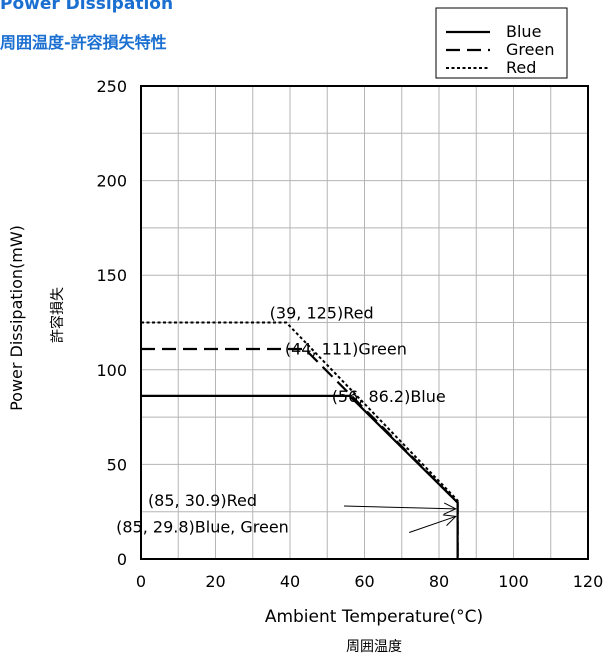 Image resolution: width=606 pixels, height=659 pixels. I want to click on x-tick-label: 20, so click(215, 581).